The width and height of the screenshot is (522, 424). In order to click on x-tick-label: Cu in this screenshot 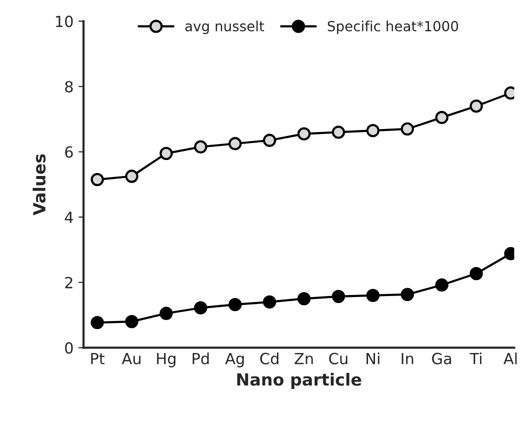, I will do `click(338, 358)`.